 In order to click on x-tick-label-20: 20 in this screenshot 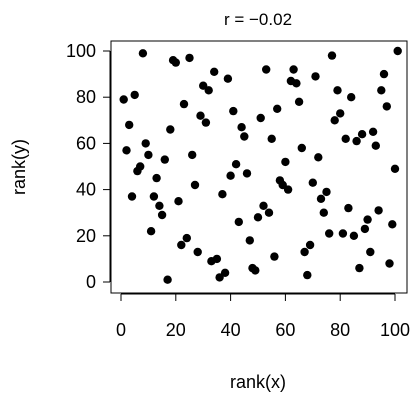, I will do `click(176, 330)`.